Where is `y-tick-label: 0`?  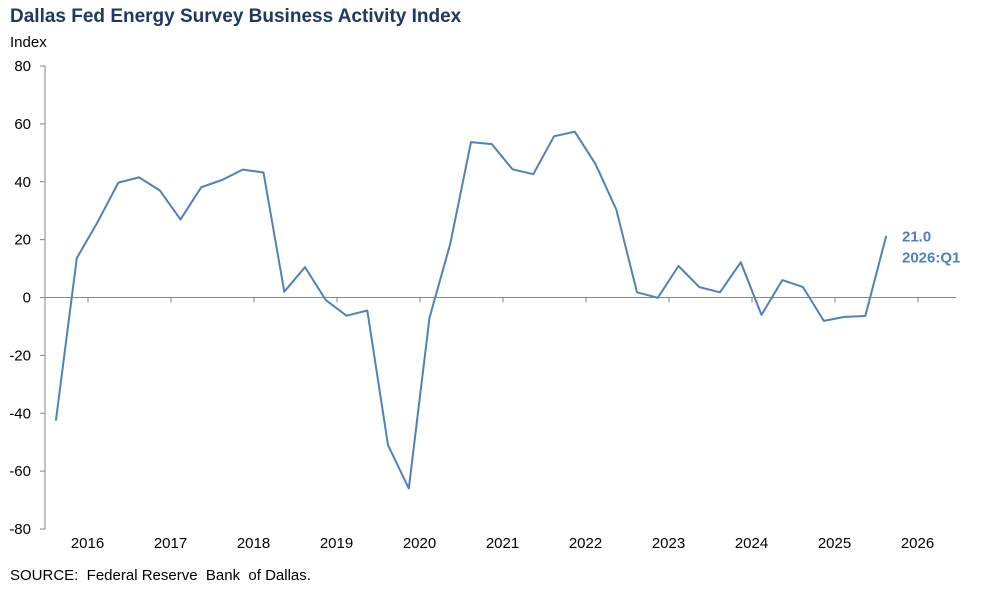
y-tick-label: 0 is located at coordinates (27, 298).